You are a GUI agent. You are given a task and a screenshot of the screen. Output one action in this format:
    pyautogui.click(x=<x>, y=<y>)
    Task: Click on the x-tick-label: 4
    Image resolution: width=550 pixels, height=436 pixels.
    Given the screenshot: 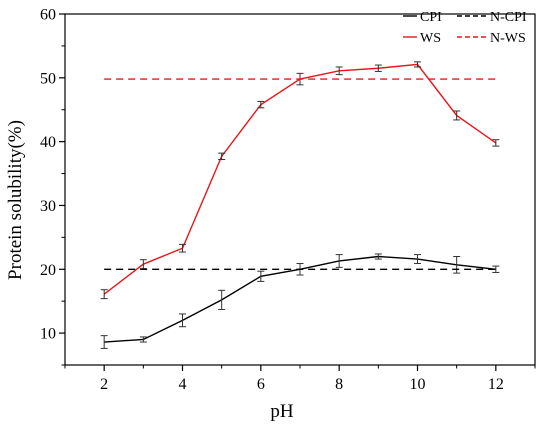 What is the action you would take?
    pyautogui.click(x=183, y=384)
    